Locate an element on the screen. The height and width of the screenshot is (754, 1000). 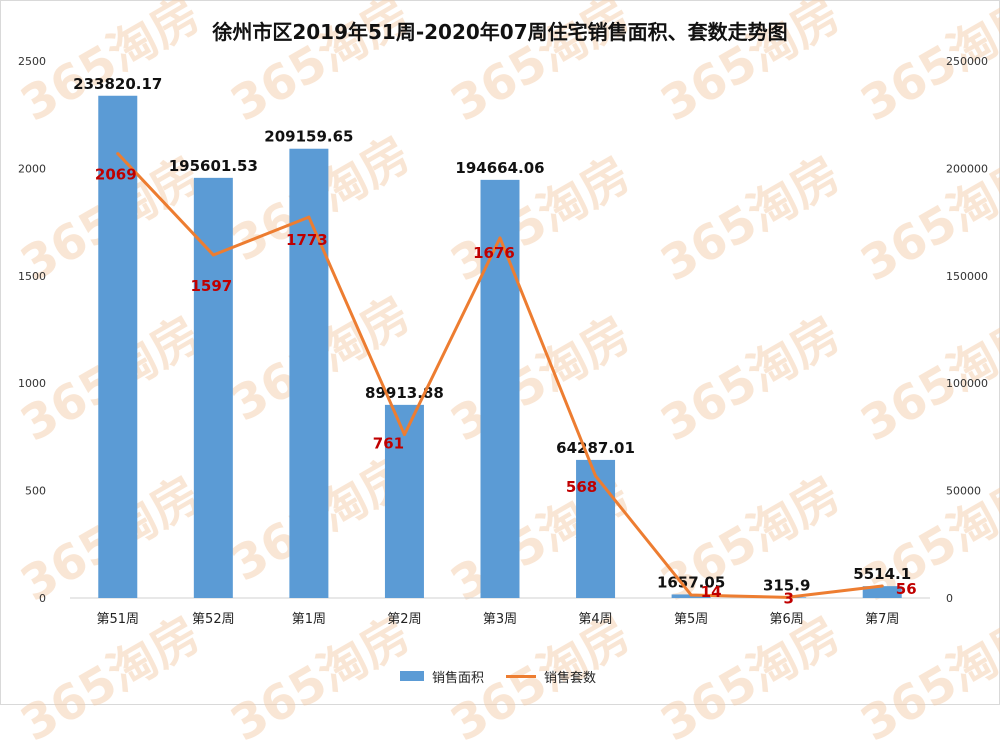
legend-swatch-bar is located at coordinates (412, 676).